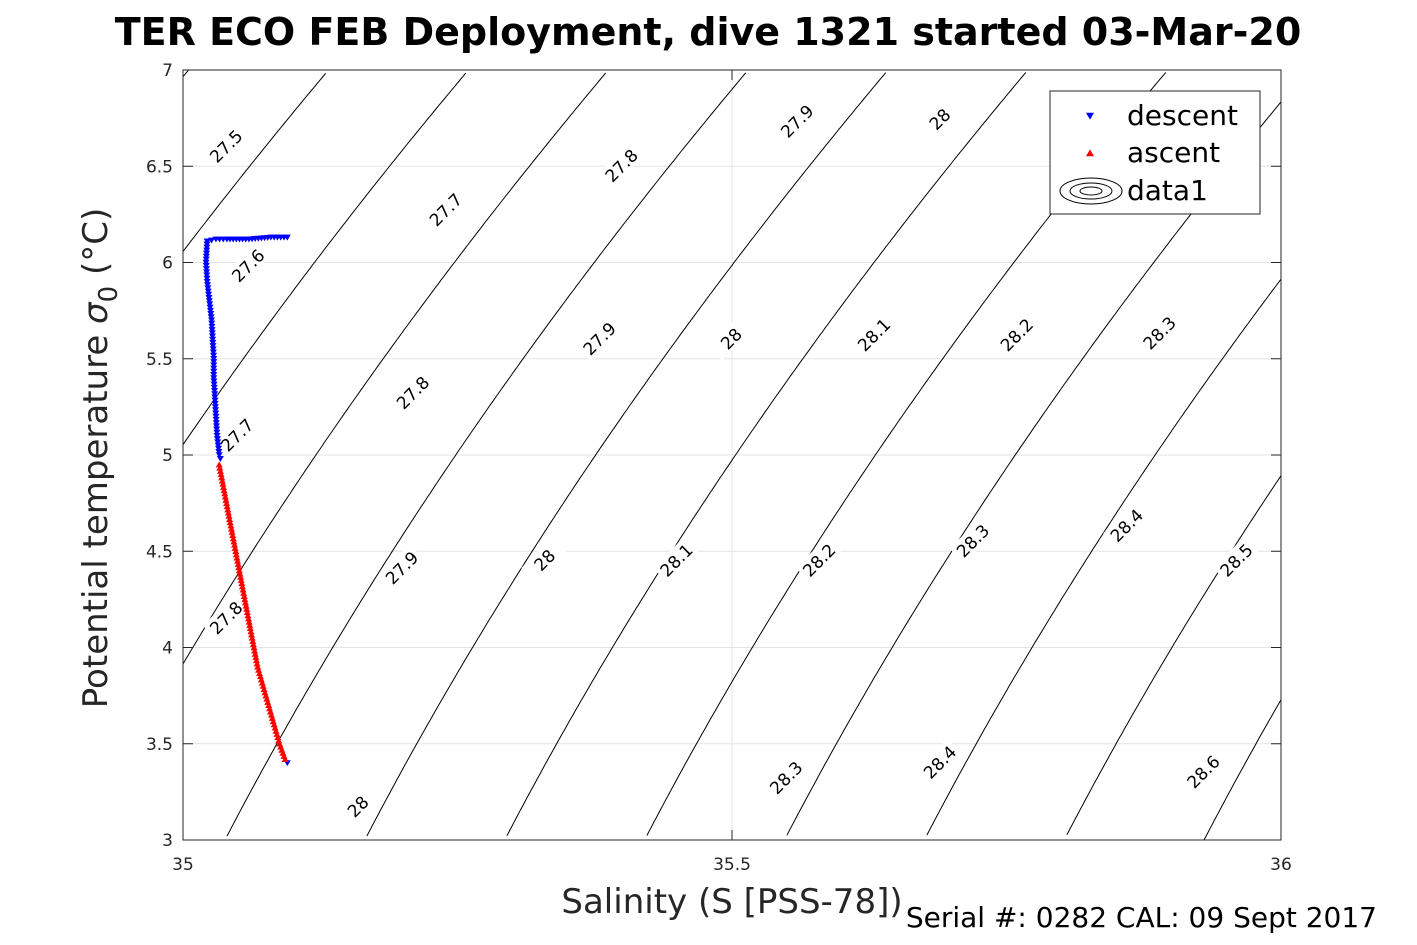  Describe the element at coordinates (183, 865) in the screenshot. I see `x-tick-label: 35` at that location.